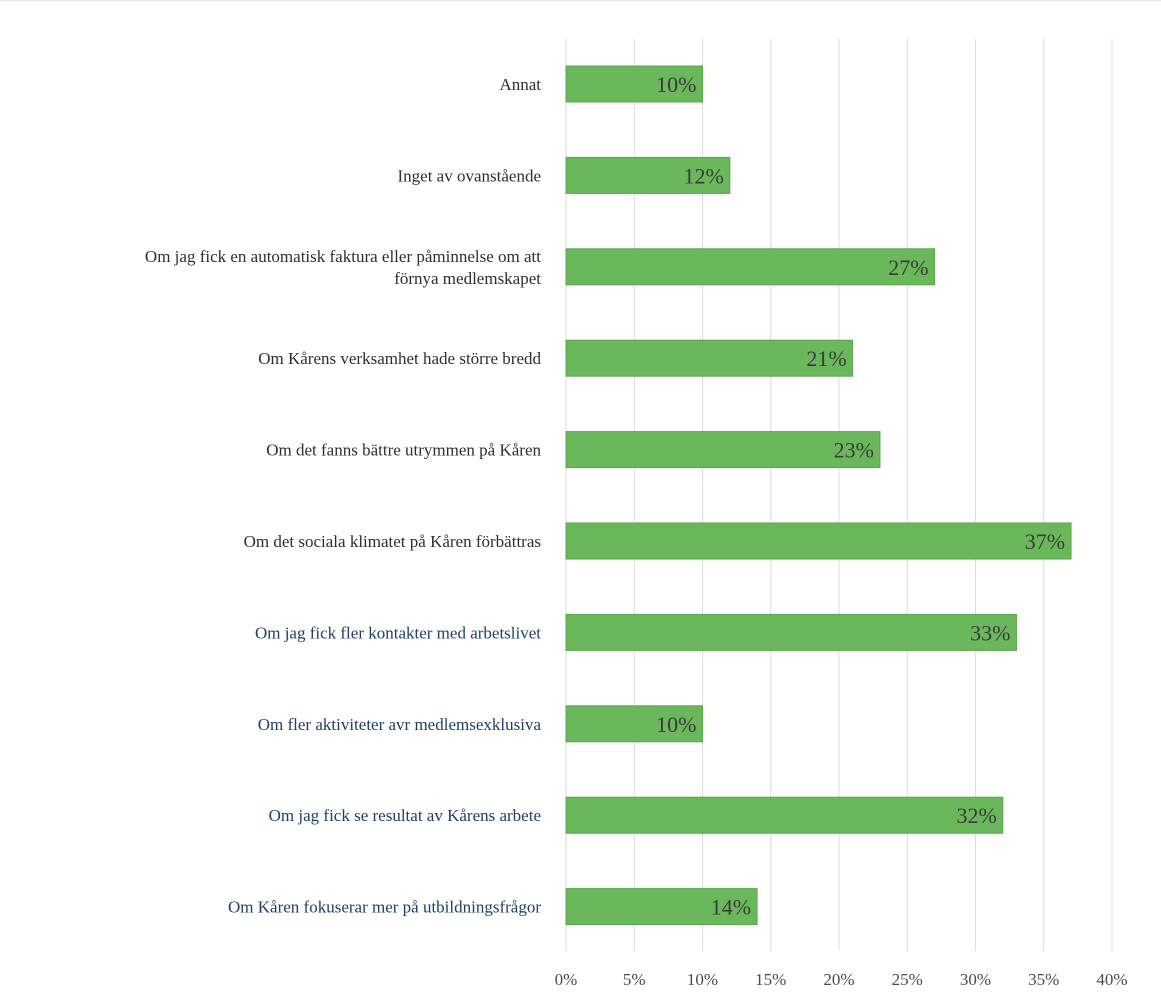  I want to click on category-label-3-line-0: Om Kårens verksamhet hade större bredd, so click(399, 358).